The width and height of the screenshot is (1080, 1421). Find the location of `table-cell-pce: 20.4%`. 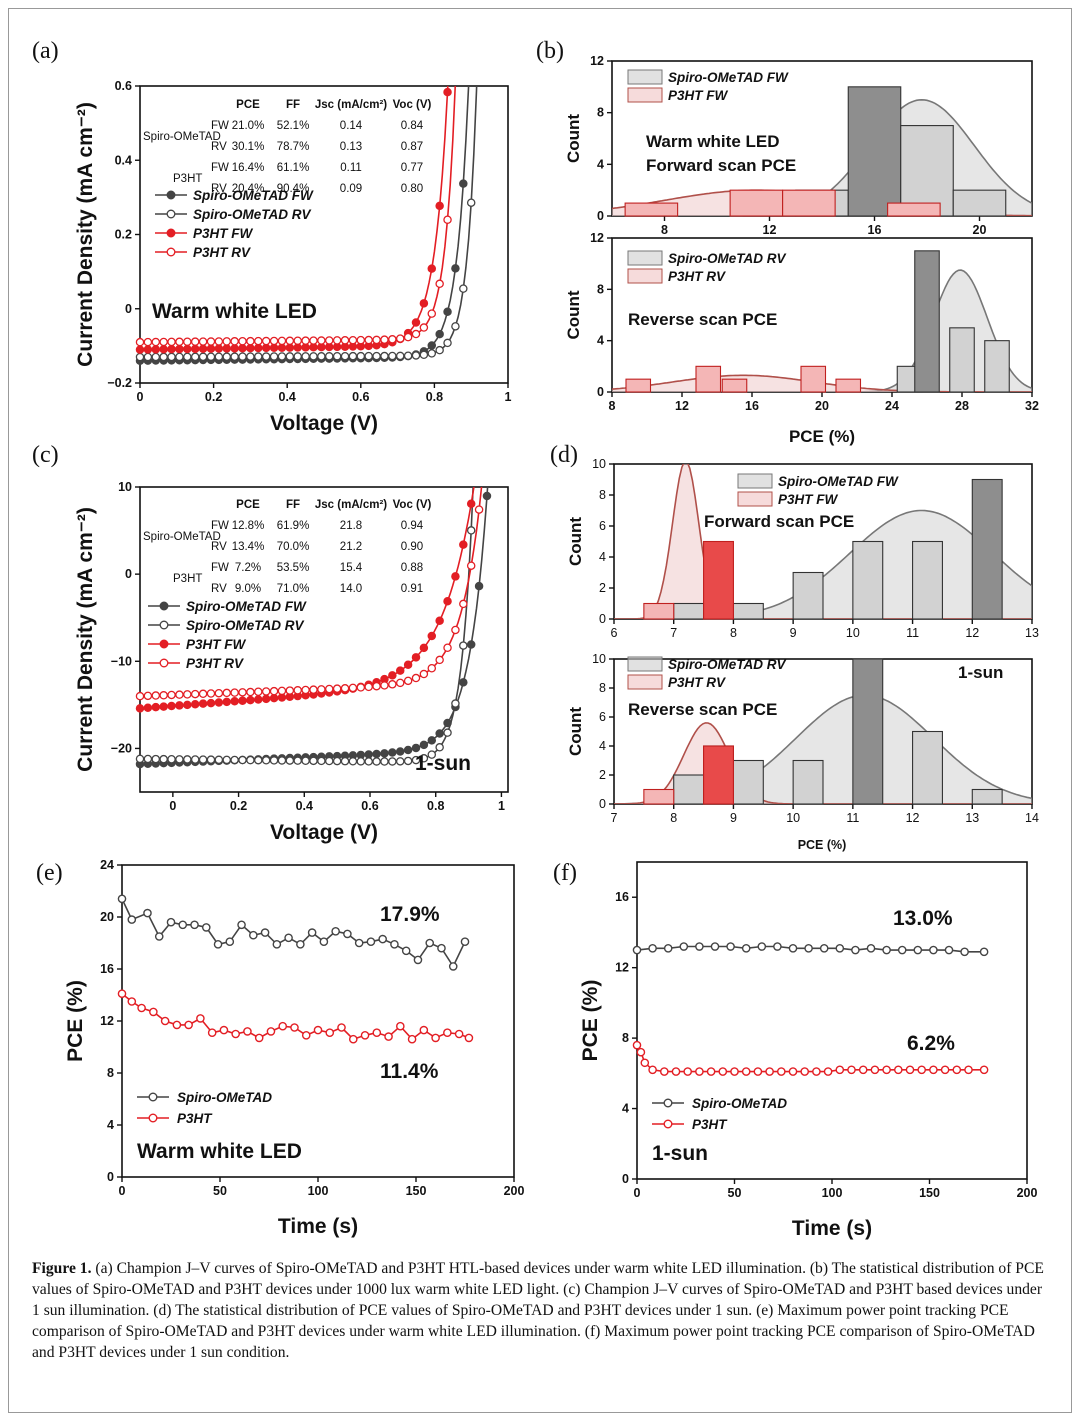

table-cell-pce: 20.4% is located at coordinates (248, 189).